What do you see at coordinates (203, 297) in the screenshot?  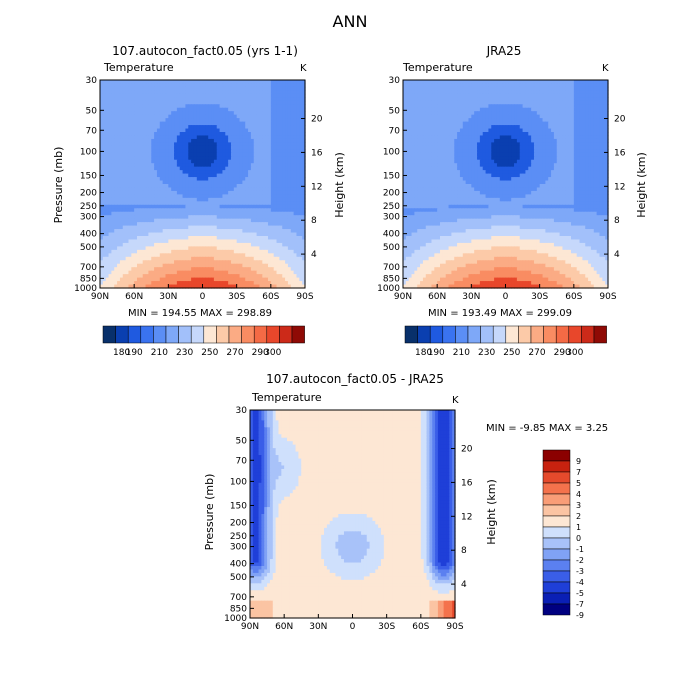 I see `x-tick-label: 0` at bounding box center [203, 297].